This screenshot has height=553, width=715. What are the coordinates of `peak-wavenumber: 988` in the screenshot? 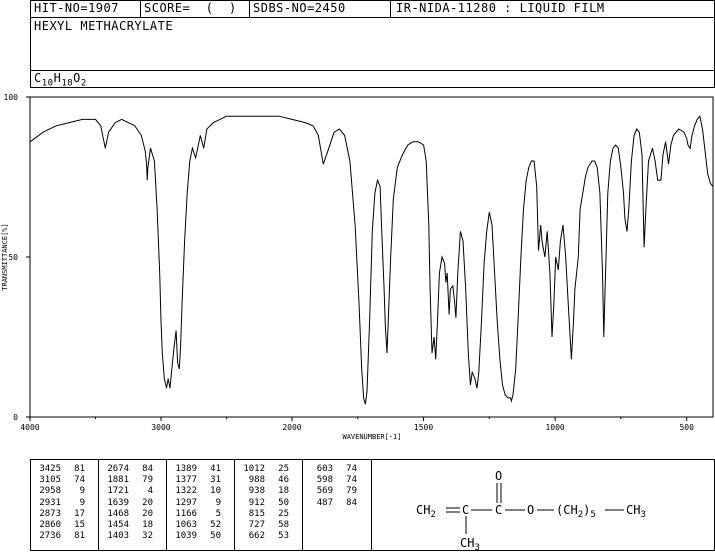 It's located at (256, 480).